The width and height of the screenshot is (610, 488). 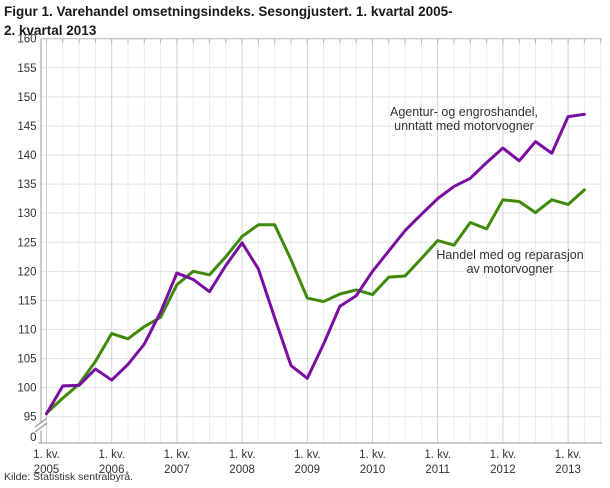 What do you see at coordinates (68, 477) in the screenshot?
I see `source-note: Kilde: Statistisk sentralbyrå.` at bounding box center [68, 477].